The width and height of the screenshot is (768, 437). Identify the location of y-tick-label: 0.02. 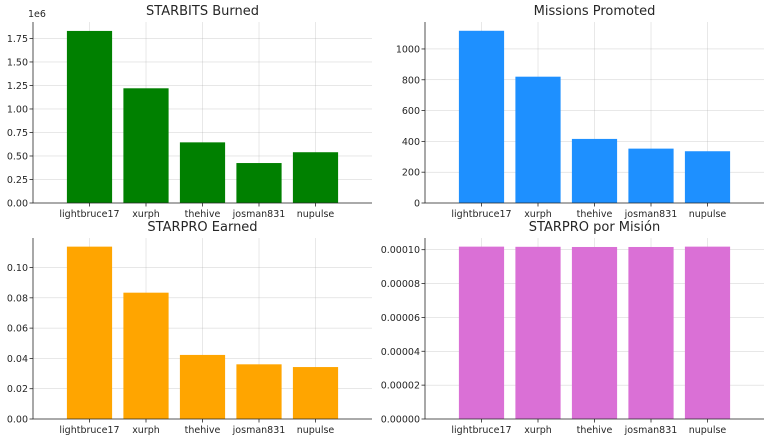
(17, 389).